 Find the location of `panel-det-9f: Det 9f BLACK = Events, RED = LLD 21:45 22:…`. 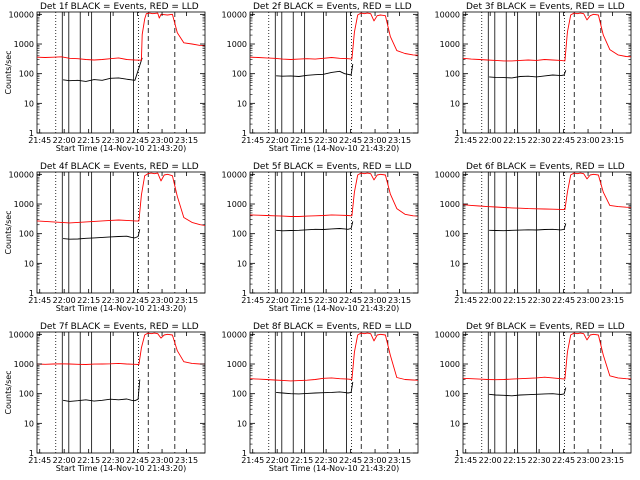

panel-det-9f: Det 9f BLACK = Events, RED = LLD 21:45 22:… is located at coordinates (532, 400).